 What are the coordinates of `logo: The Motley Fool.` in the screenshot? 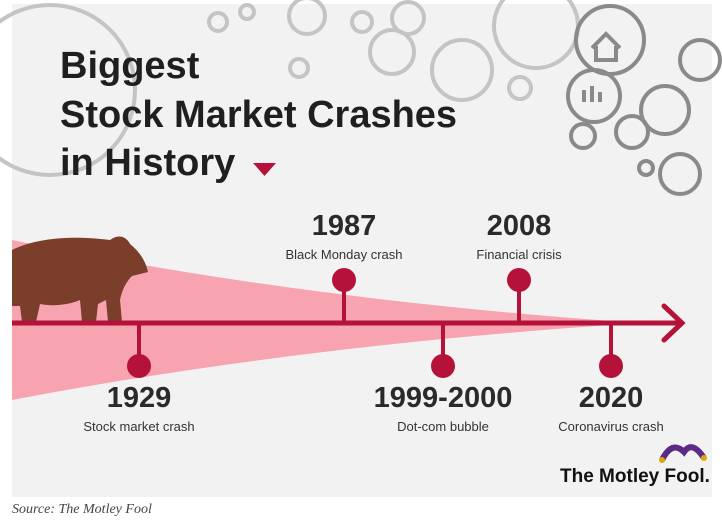 It's located at (635, 465).